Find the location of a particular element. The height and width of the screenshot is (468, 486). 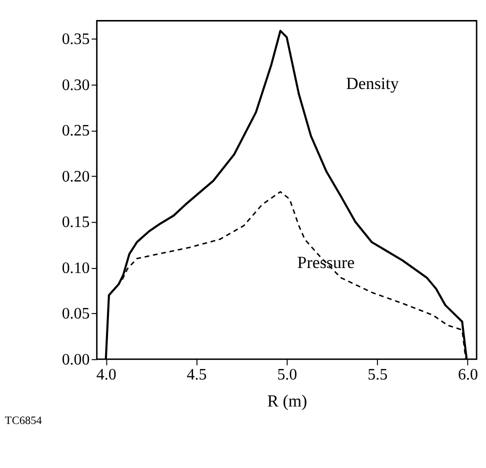

y-tick-label: 0.10 is located at coordinates (76, 268).